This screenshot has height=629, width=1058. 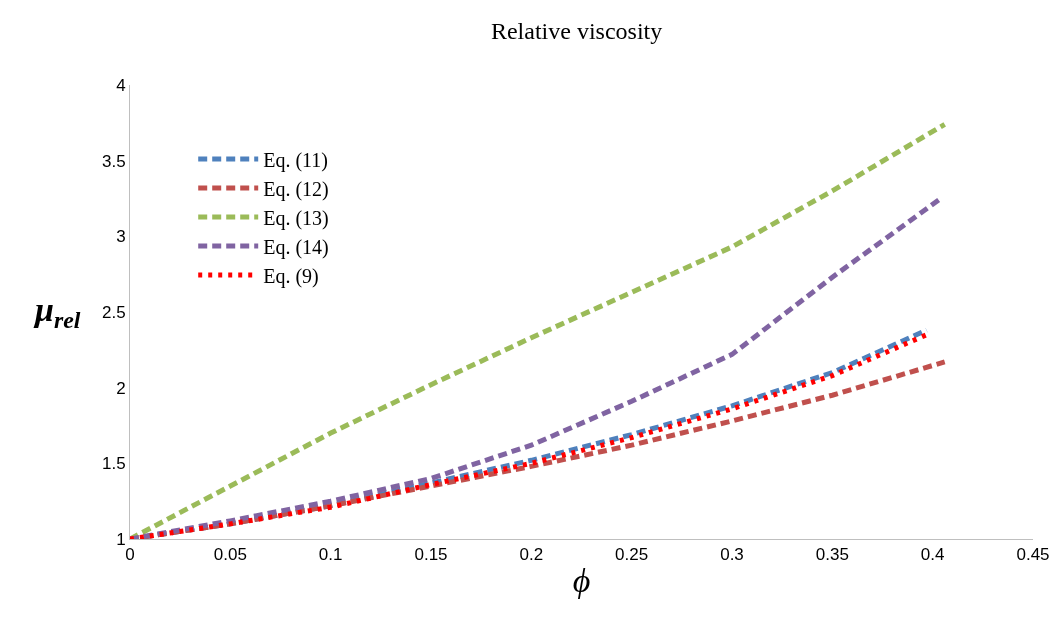 What do you see at coordinates (230, 555) in the screenshot?
I see `x-tick-label: 0.05` at bounding box center [230, 555].